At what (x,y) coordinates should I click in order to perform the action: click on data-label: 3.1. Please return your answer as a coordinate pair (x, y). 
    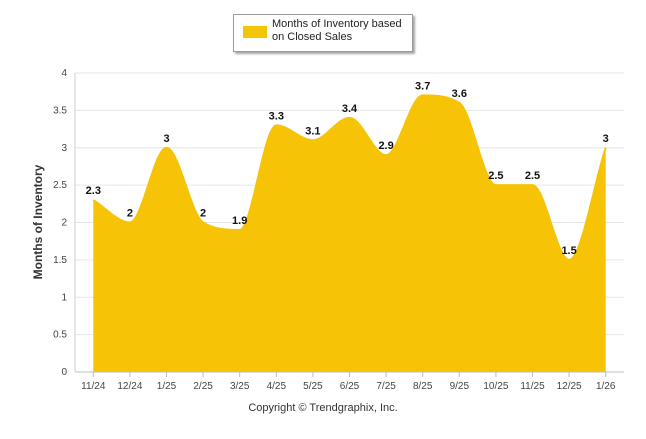
    Looking at the image, I should click on (312, 131).